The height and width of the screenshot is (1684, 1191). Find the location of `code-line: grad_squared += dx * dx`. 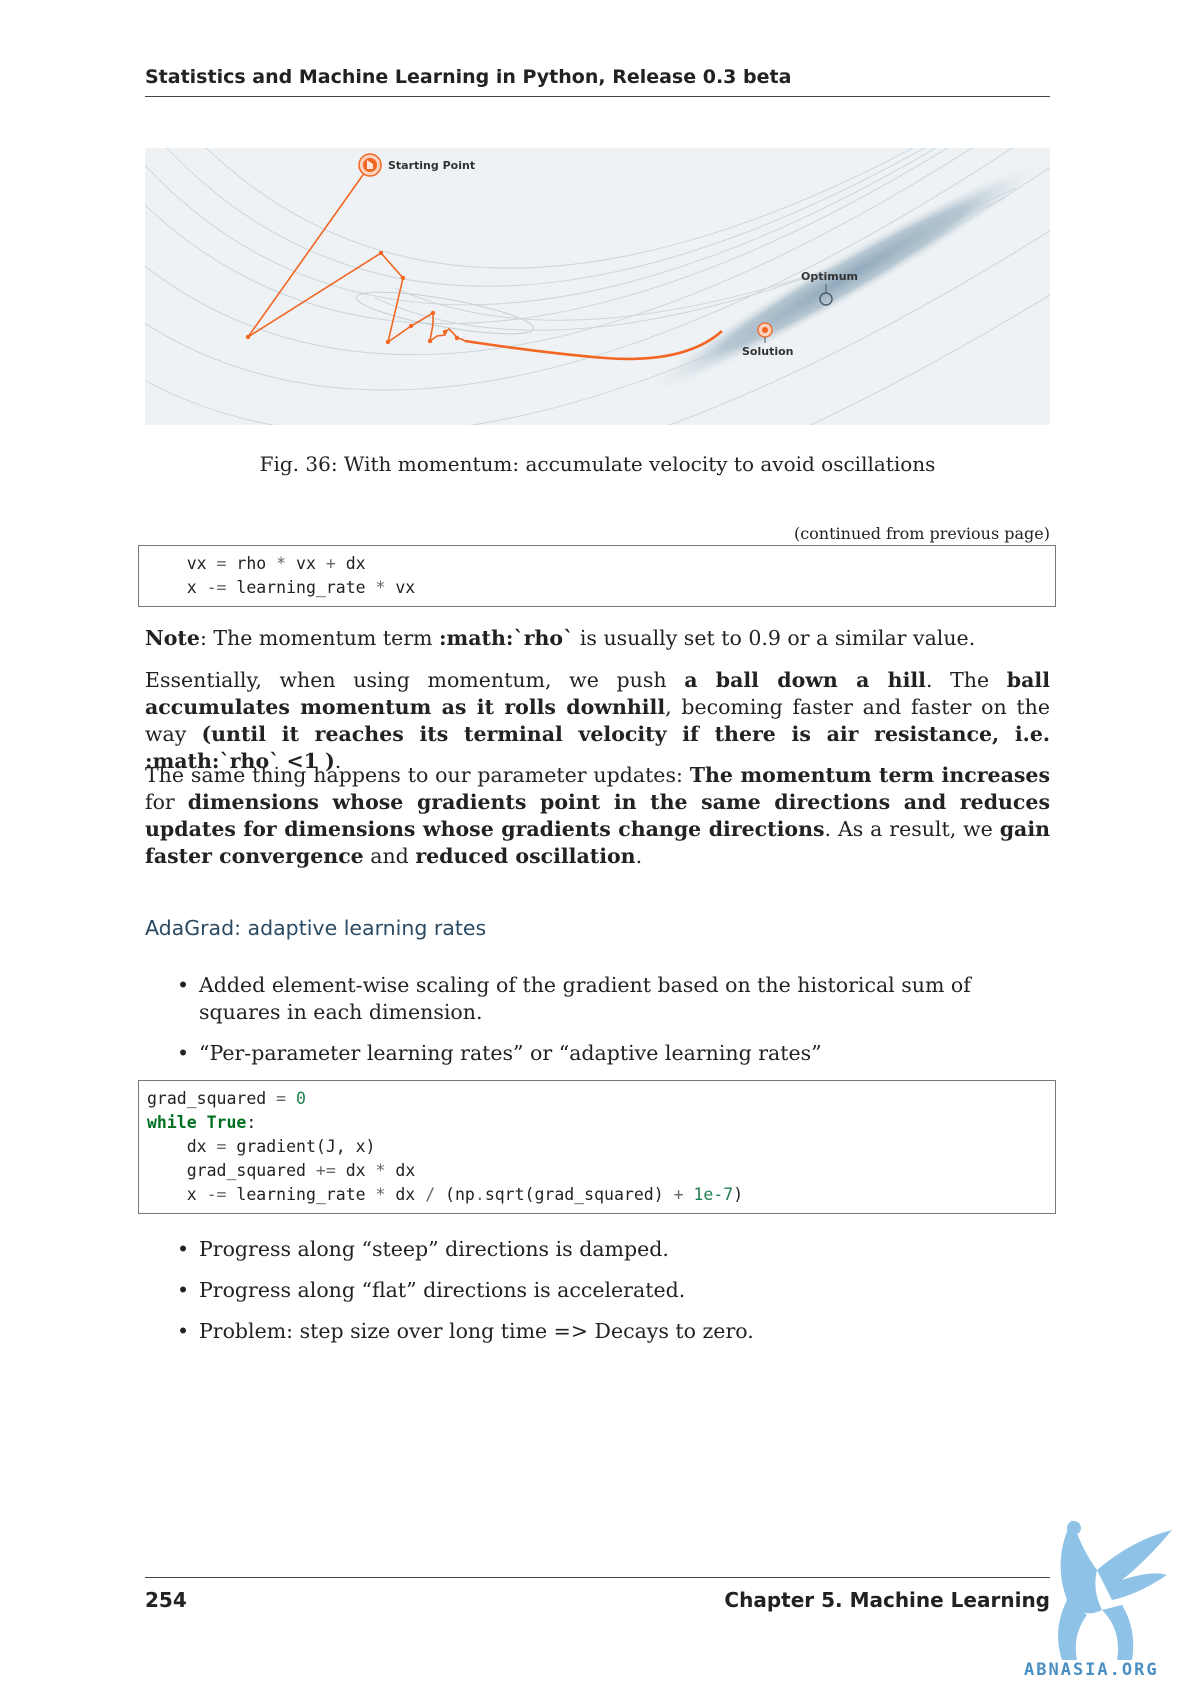

code-line: grad_squared += dx * dx is located at coordinates (281, 1170).